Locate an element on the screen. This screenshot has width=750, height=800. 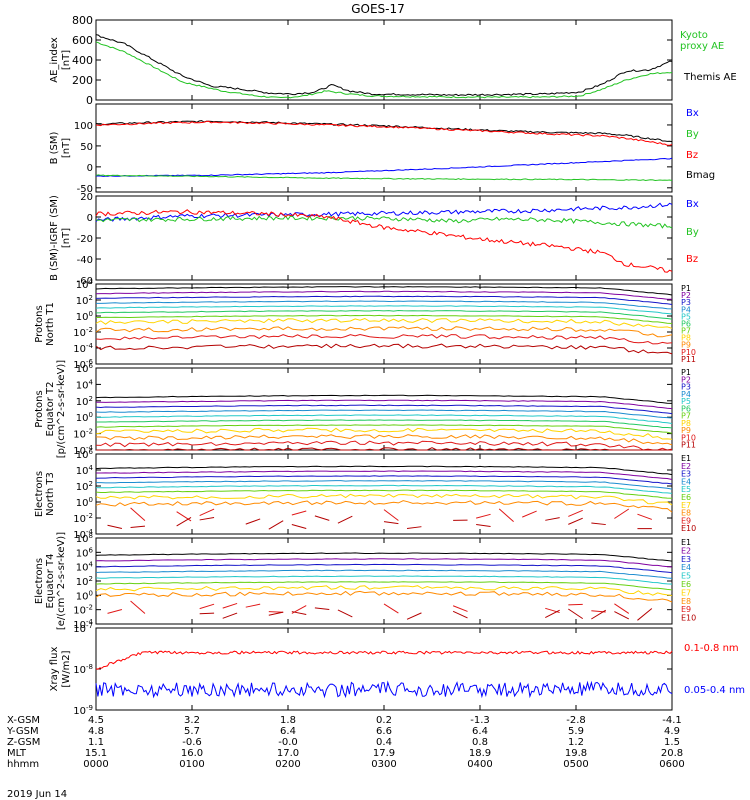
y-axis-label: North T3 is located at coordinates (50, 494).